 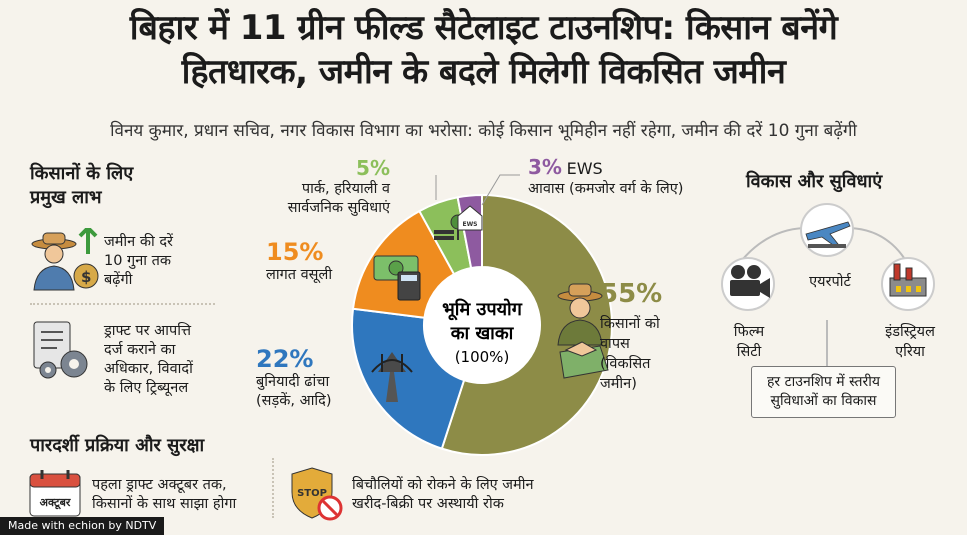 What do you see at coordinates (482, 309) in the screenshot?
I see `chart-center-line-1: भूमि उपयोग` at bounding box center [482, 309].